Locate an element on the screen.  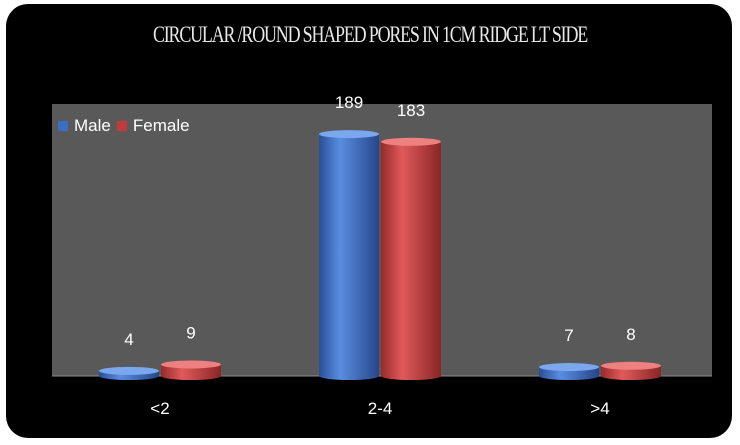
legend: Male Female is located at coordinates (127, 126).